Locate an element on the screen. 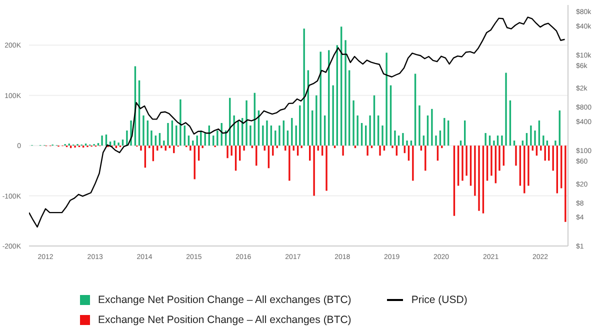 This screenshot has height=336, width=600. legend-label: Price (USD) is located at coordinates (439, 300).